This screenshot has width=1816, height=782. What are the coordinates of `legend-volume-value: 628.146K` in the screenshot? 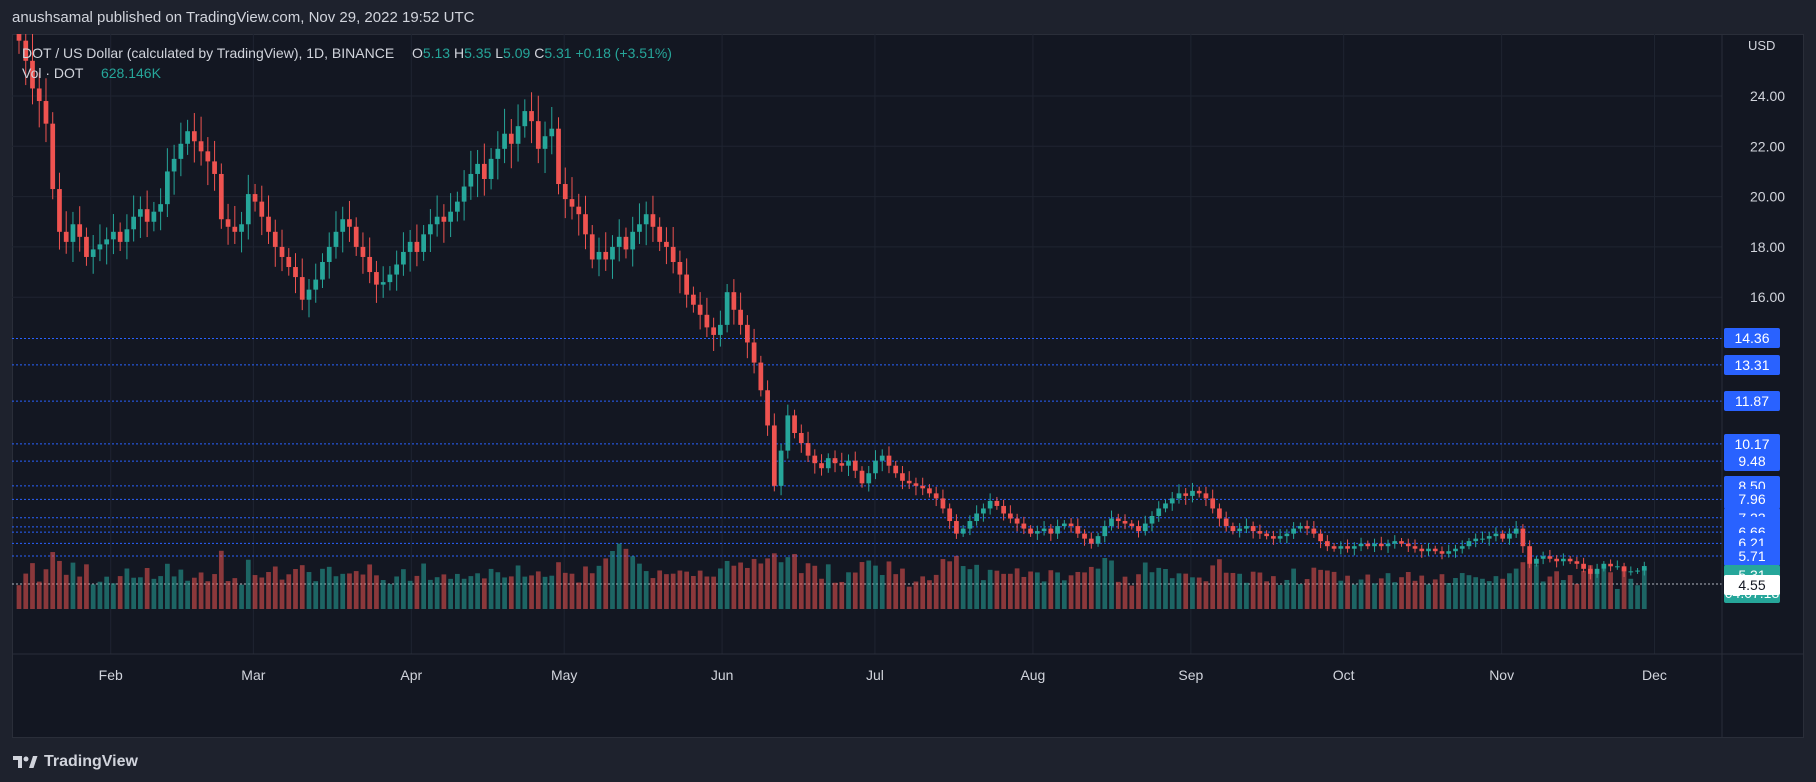 It's located at (130, 73).